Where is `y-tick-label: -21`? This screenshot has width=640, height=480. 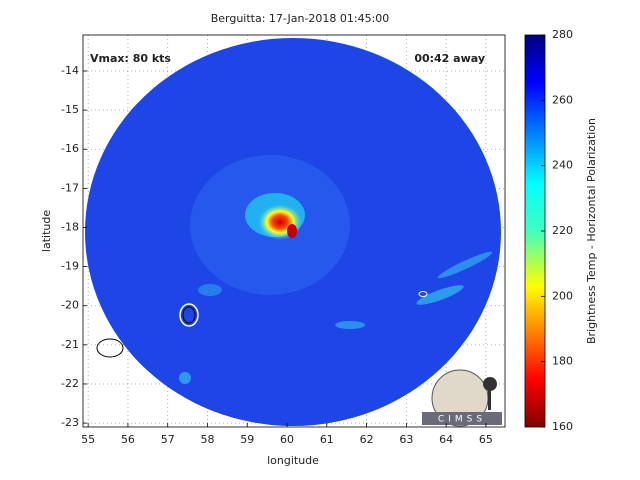
y-tick-label: -21 is located at coordinates (70, 344).